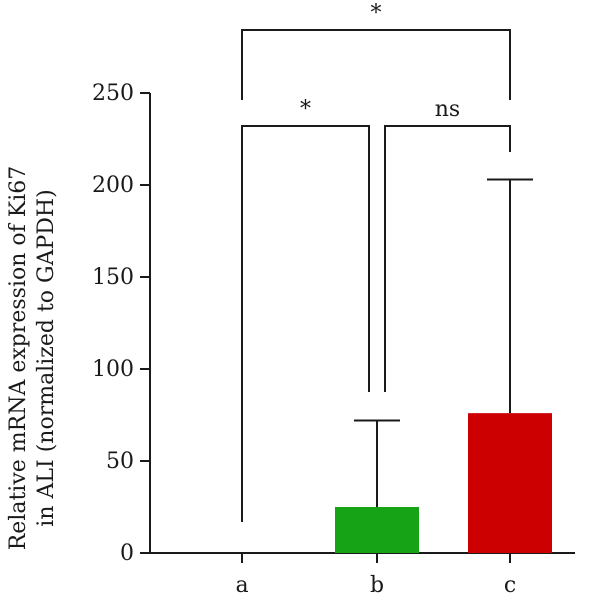 The width and height of the screenshot is (600, 606). Describe the element at coordinates (447, 109) in the screenshot. I see `significance-label: ns` at that location.